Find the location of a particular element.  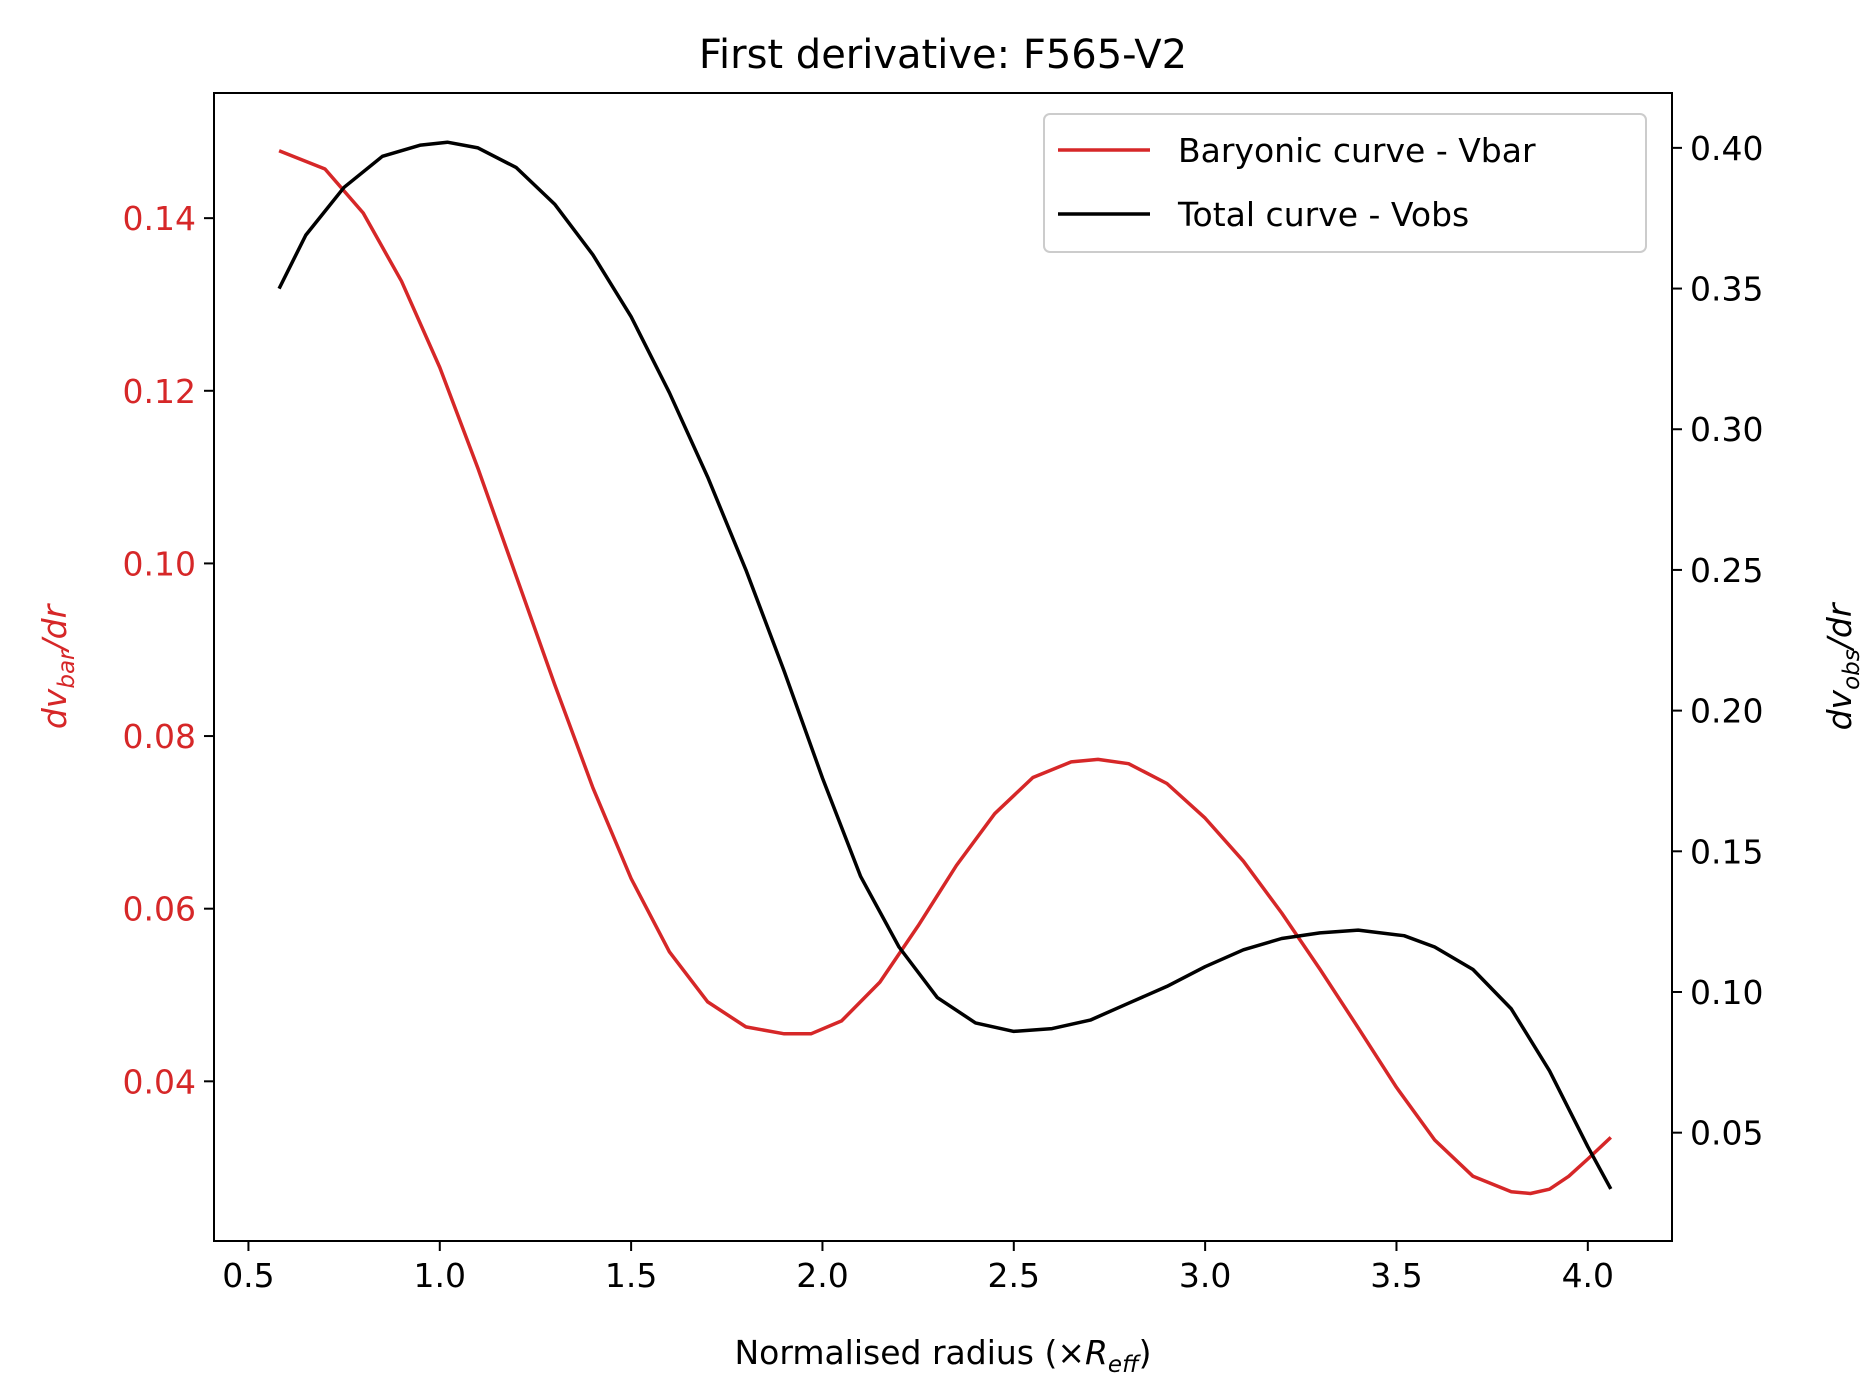

x-tick-label: 2.0 is located at coordinates (822, 1275).